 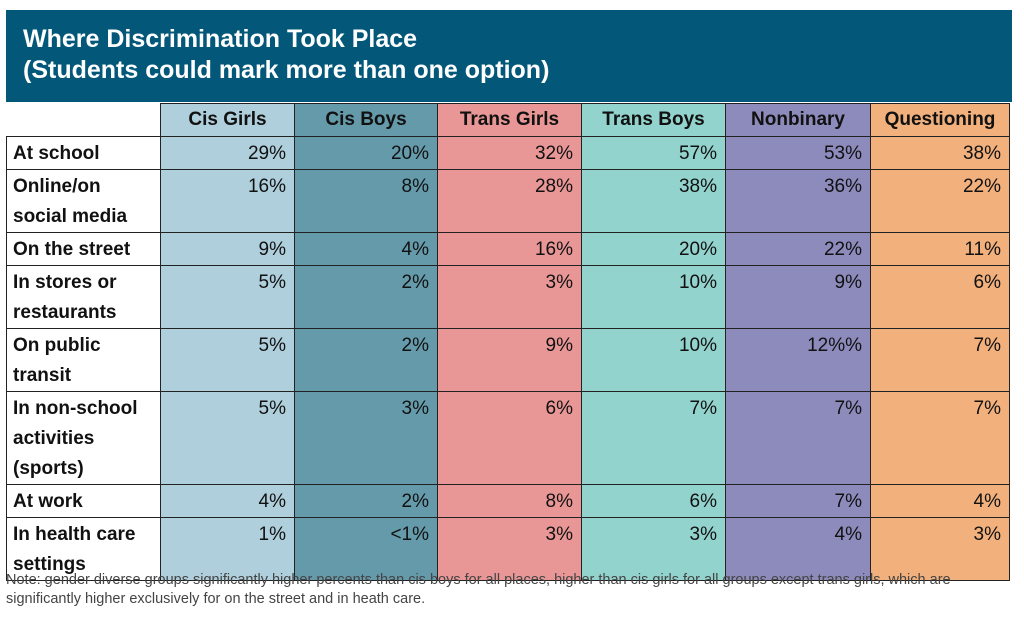 I want to click on row-label-line: At work, so click(x=48, y=501).